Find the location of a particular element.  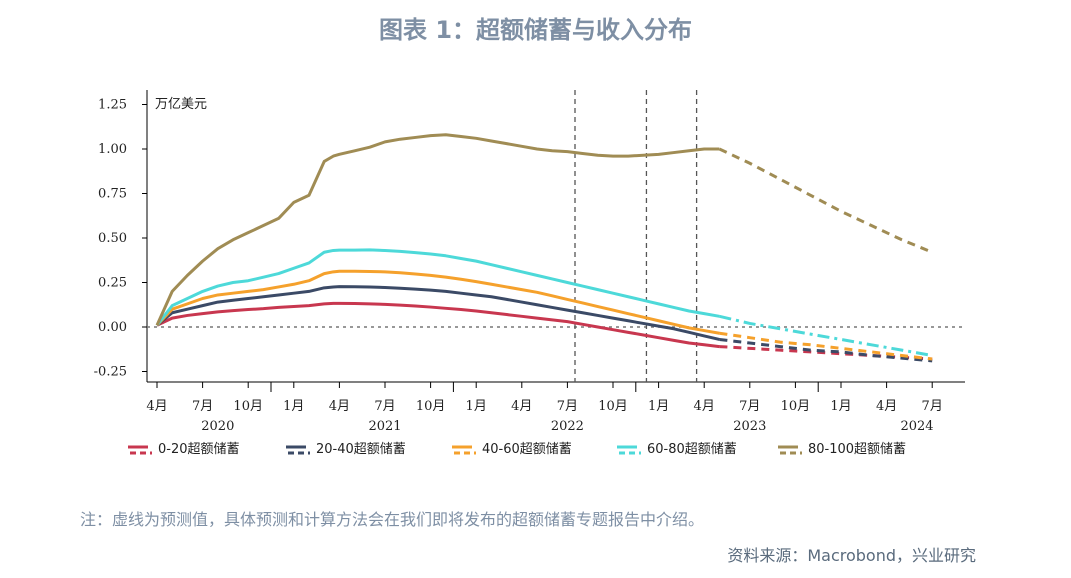

year-label: 2021 is located at coordinates (384, 426).